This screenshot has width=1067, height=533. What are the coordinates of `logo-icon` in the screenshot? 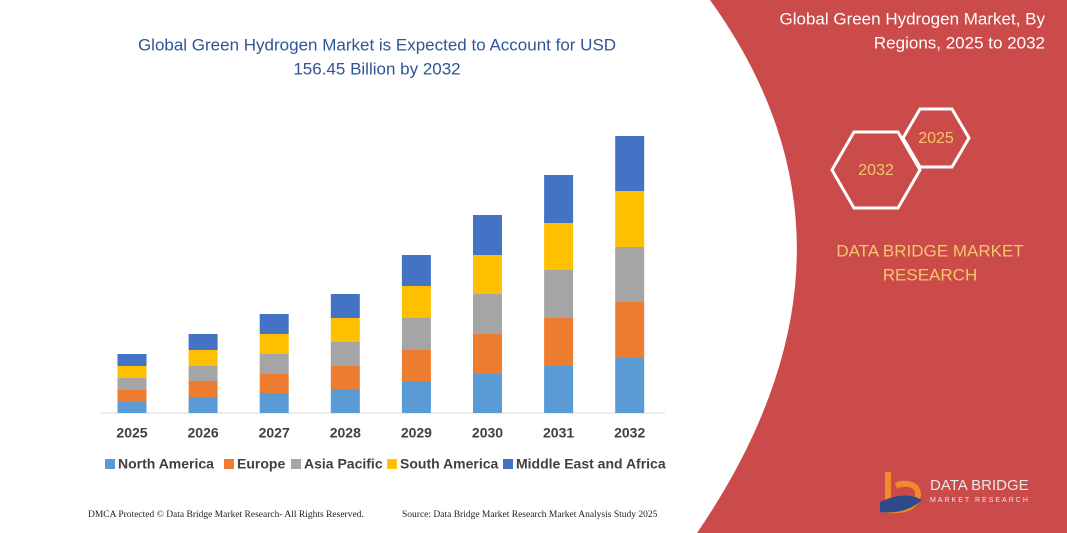 It's located at (901, 504).